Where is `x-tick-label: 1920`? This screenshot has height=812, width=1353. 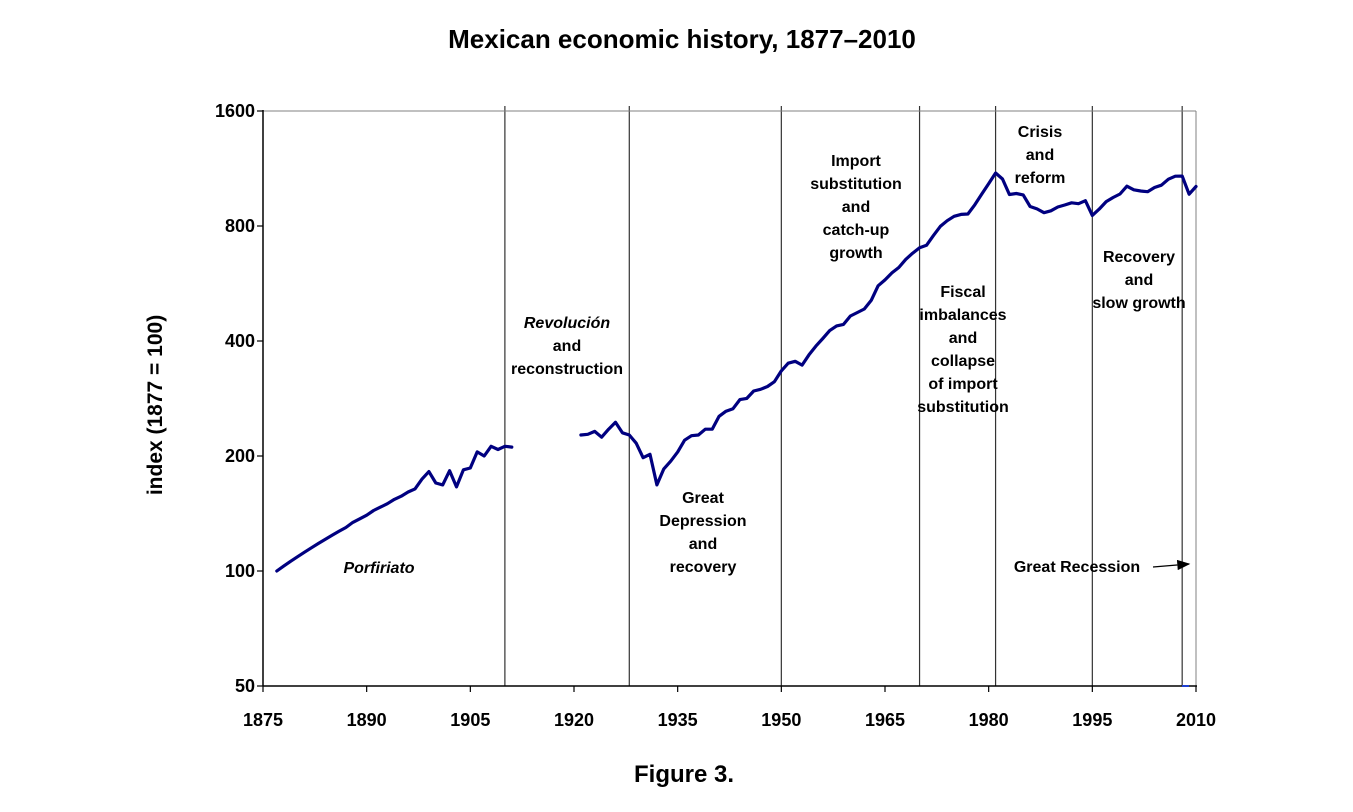 x-tick-label: 1920 is located at coordinates (574, 720).